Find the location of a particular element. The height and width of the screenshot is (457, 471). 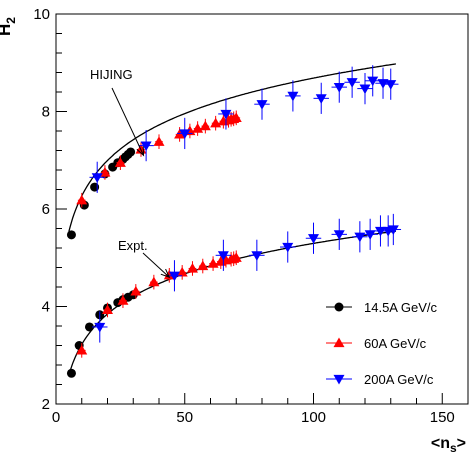

y-tick-label: 4 is located at coordinates (46, 307).